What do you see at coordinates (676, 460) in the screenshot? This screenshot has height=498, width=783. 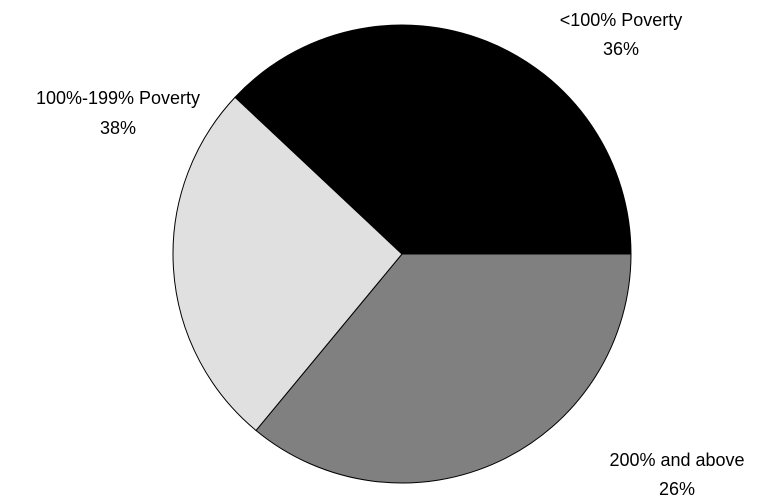 I see `label-200-and-above-name: 200% and above` at bounding box center [676, 460].